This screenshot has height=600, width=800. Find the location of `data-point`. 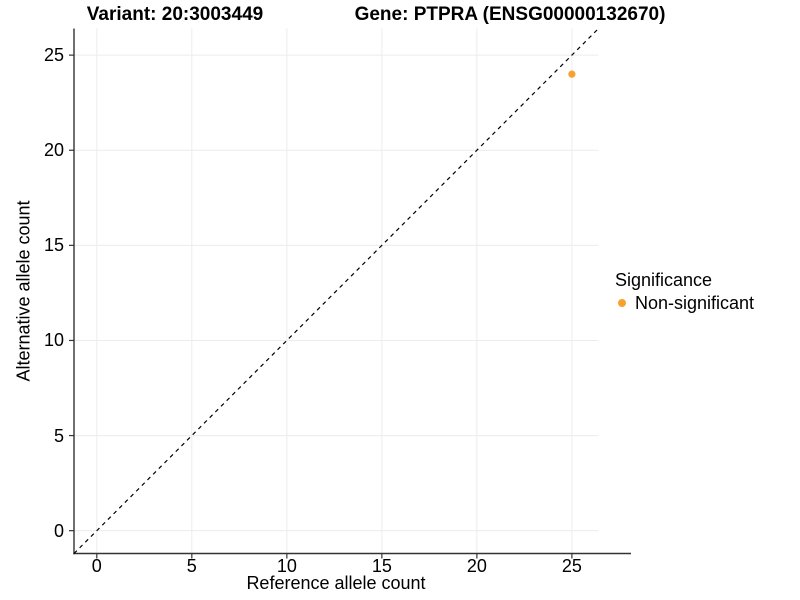

data-point is located at coordinates (572, 74).